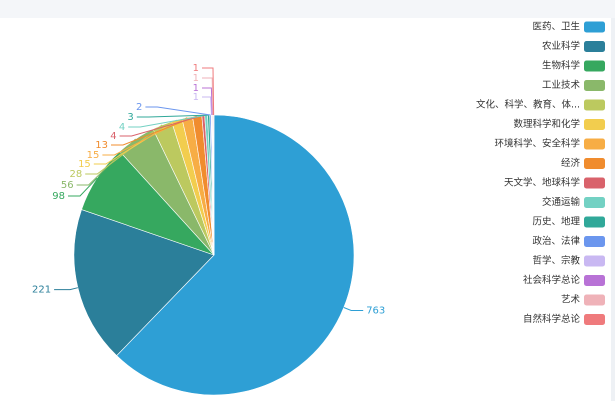 Image resolution: width=615 pixels, height=401 pixels. I want to click on legend-item: 社会科学总论, so click(564, 280).